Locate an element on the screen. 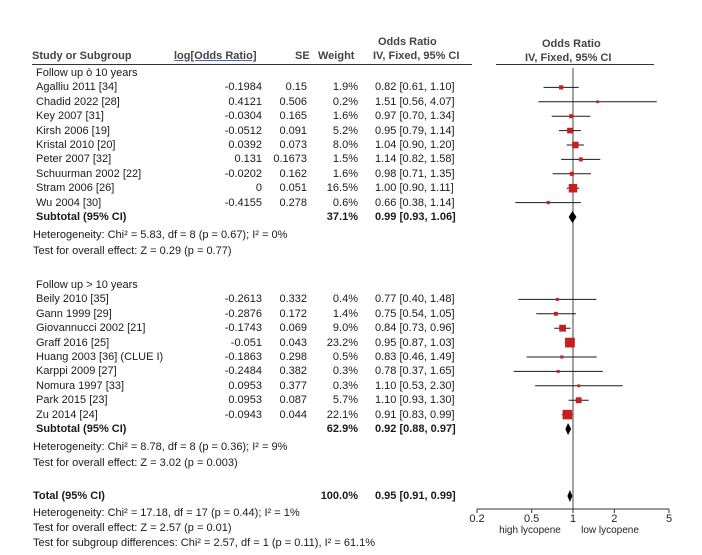  study-name: Chadid 2022 [28] is located at coordinates (78, 101).